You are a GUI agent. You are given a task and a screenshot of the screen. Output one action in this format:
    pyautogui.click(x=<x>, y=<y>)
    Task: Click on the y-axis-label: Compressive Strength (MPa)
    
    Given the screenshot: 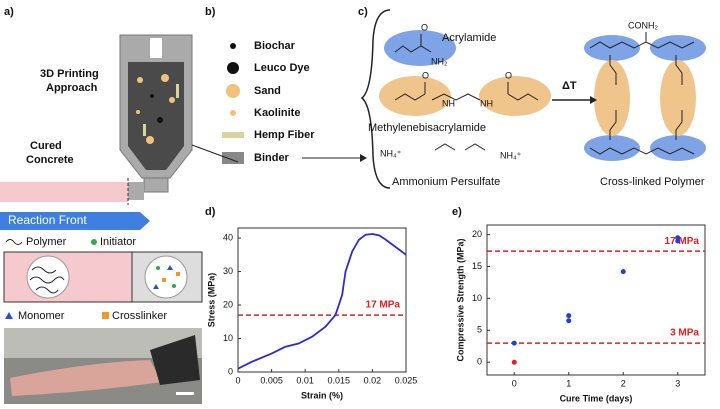 What is the action you would take?
    pyautogui.click(x=460, y=299)
    